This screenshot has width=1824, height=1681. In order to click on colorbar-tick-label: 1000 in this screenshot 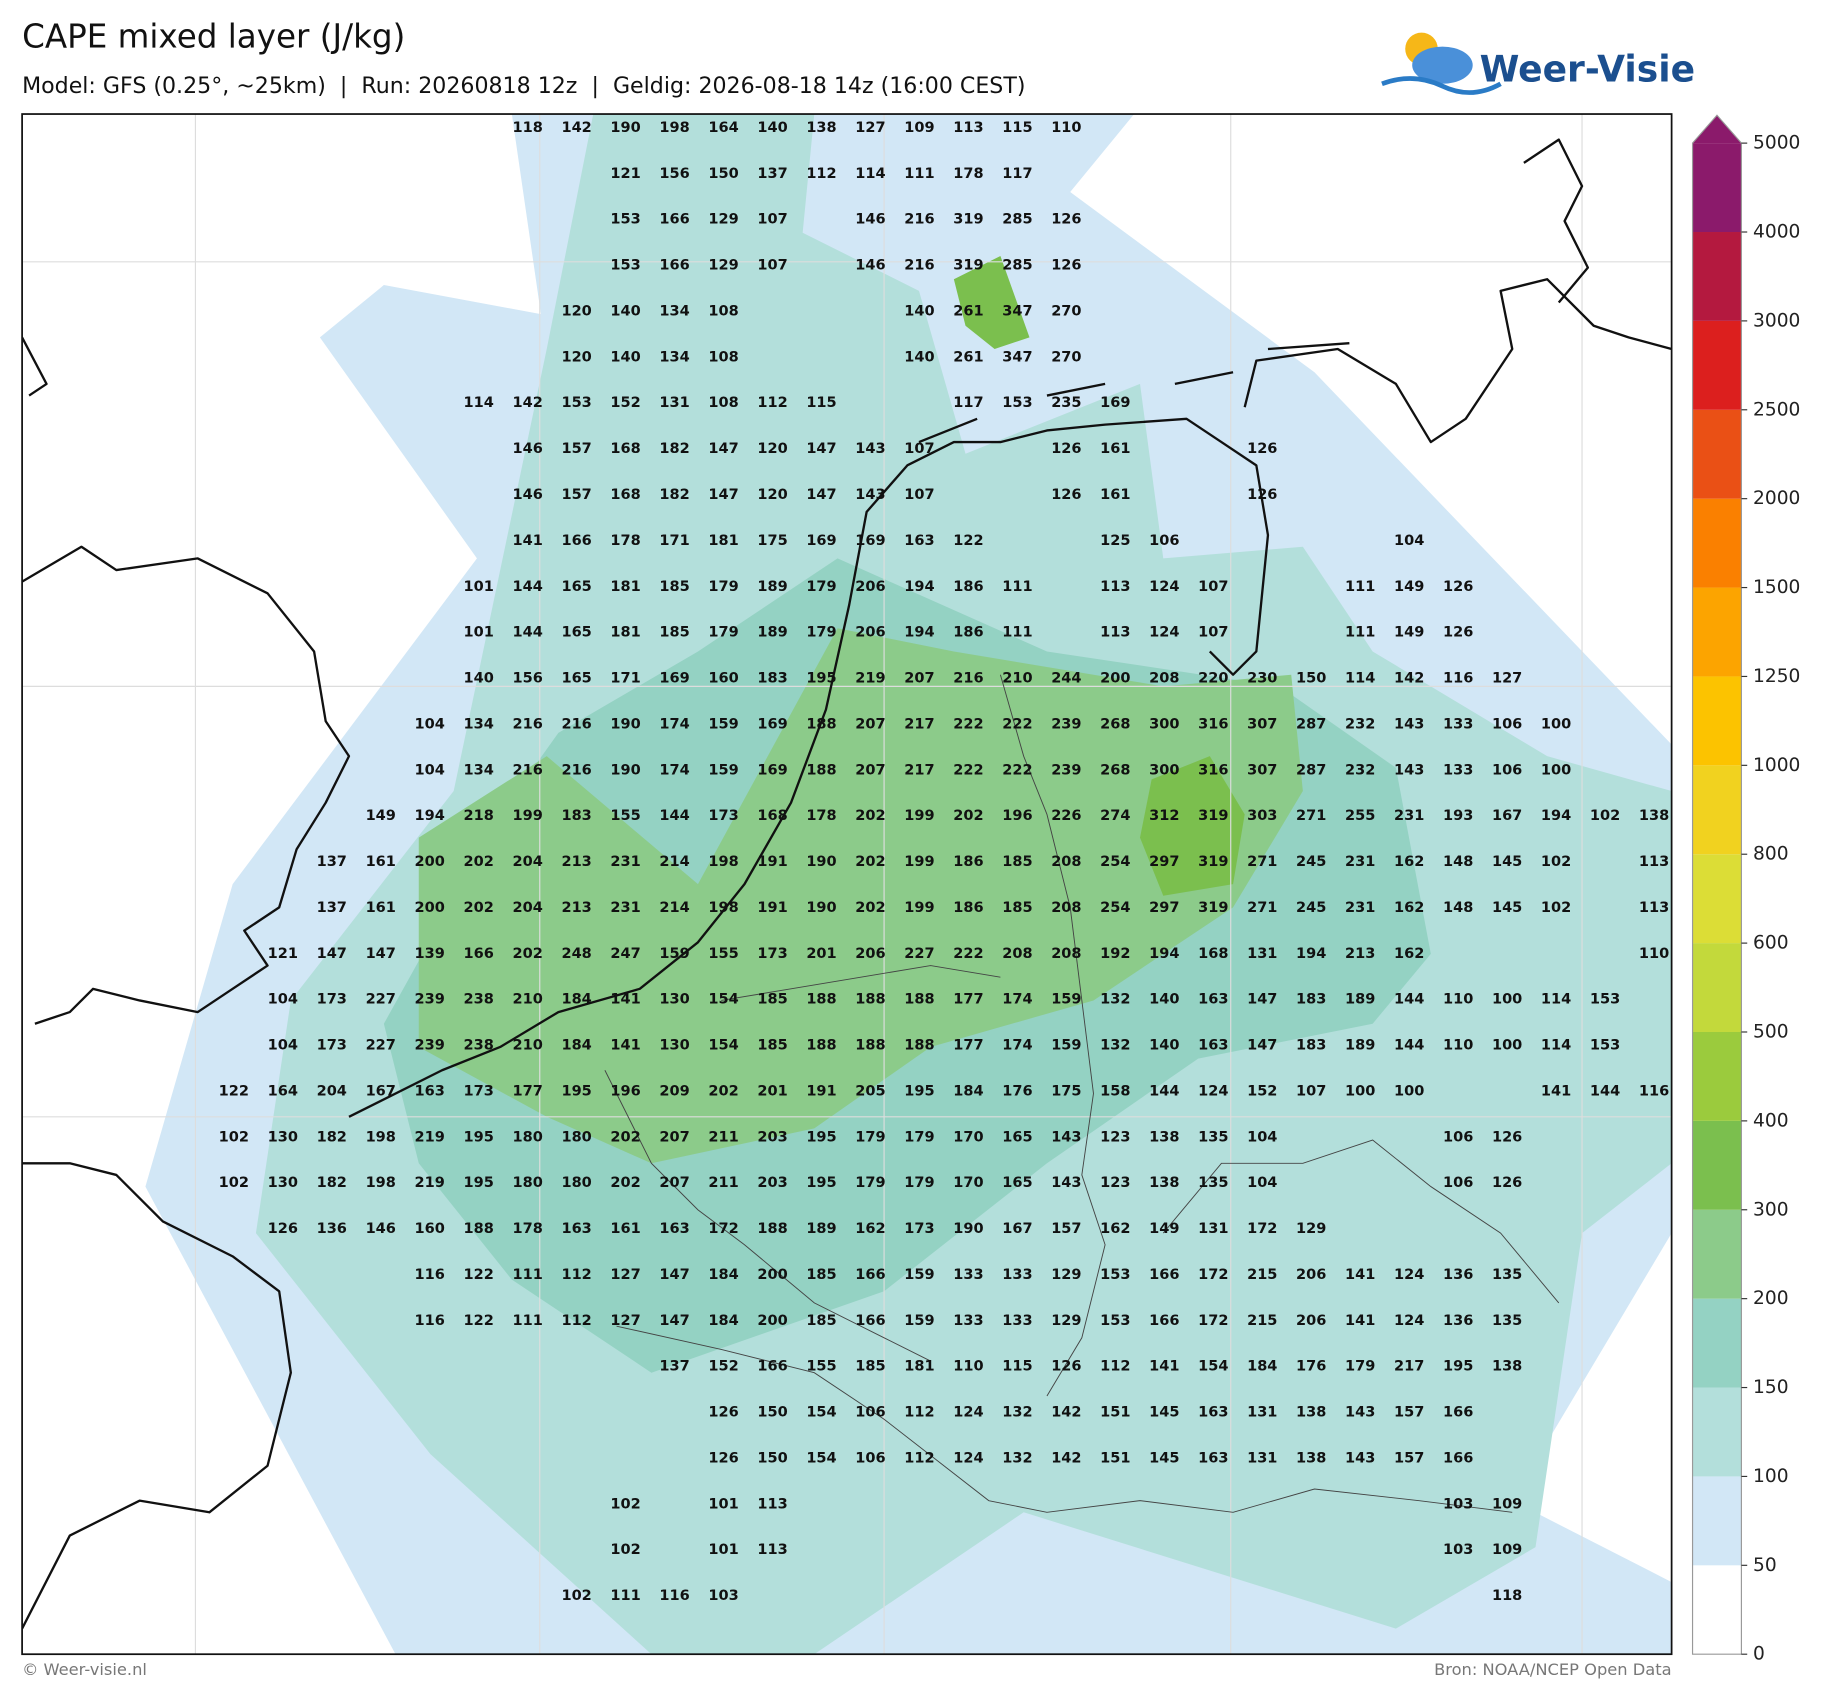, I will do `click(1776, 765)`.